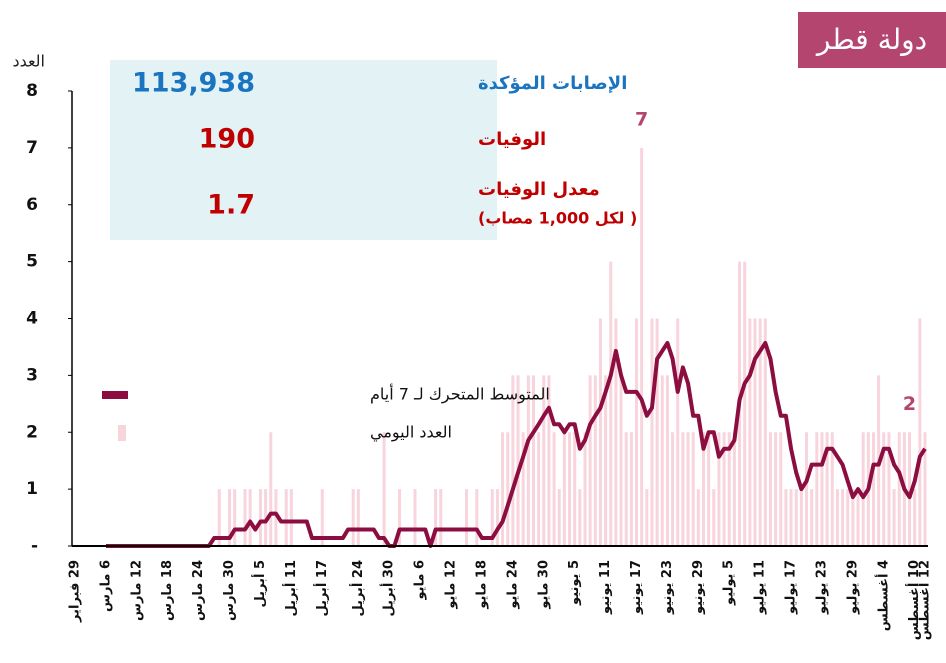  Describe the element at coordinates (326, 413) in the screenshot. I see `legend: المتوسط المتحرك لـ 7 أيام العدد اليومي` at that location.